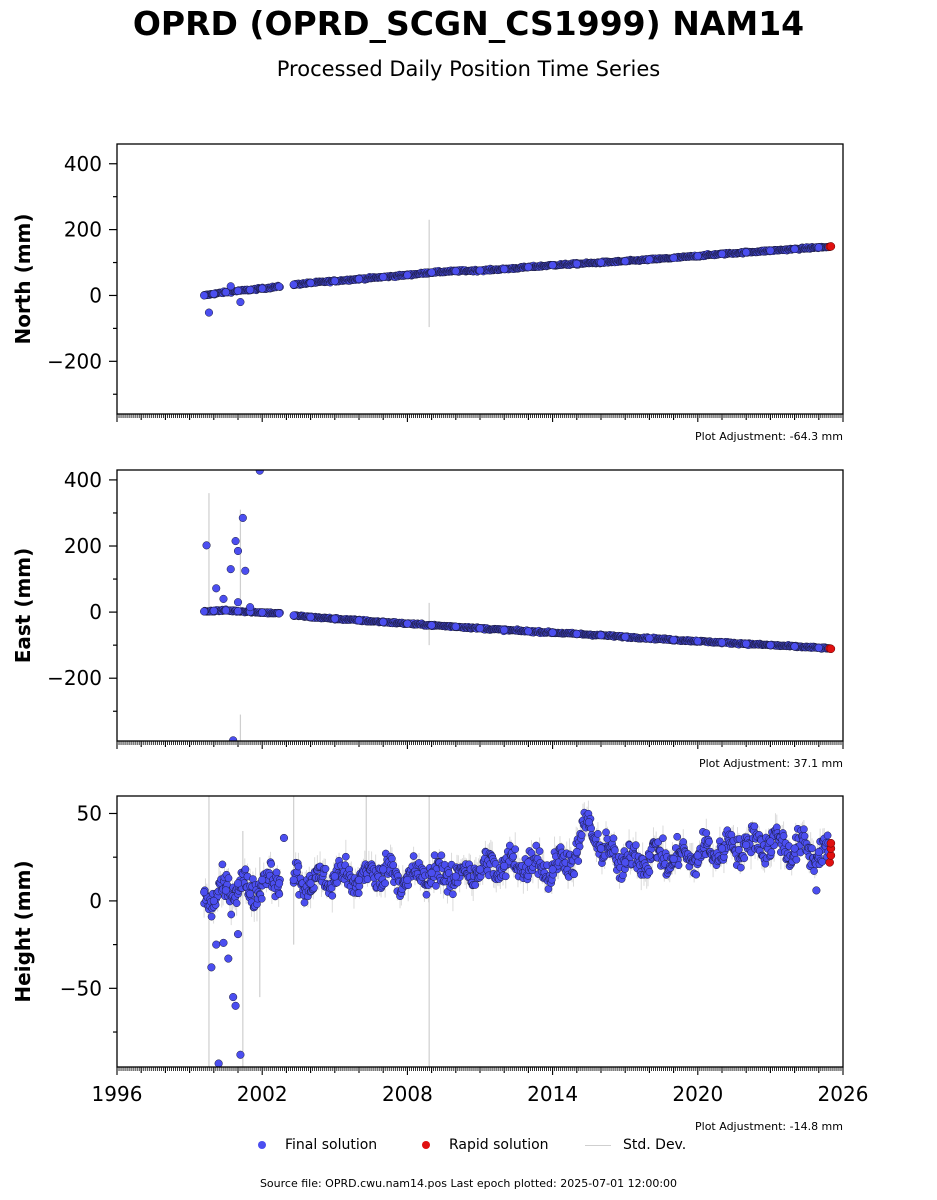 This screenshot has width=937, height=1200. What do you see at coordinates (74, 678) in the screenshot?
I see `y-tick-label: −200` at bounding box center [74, 678].